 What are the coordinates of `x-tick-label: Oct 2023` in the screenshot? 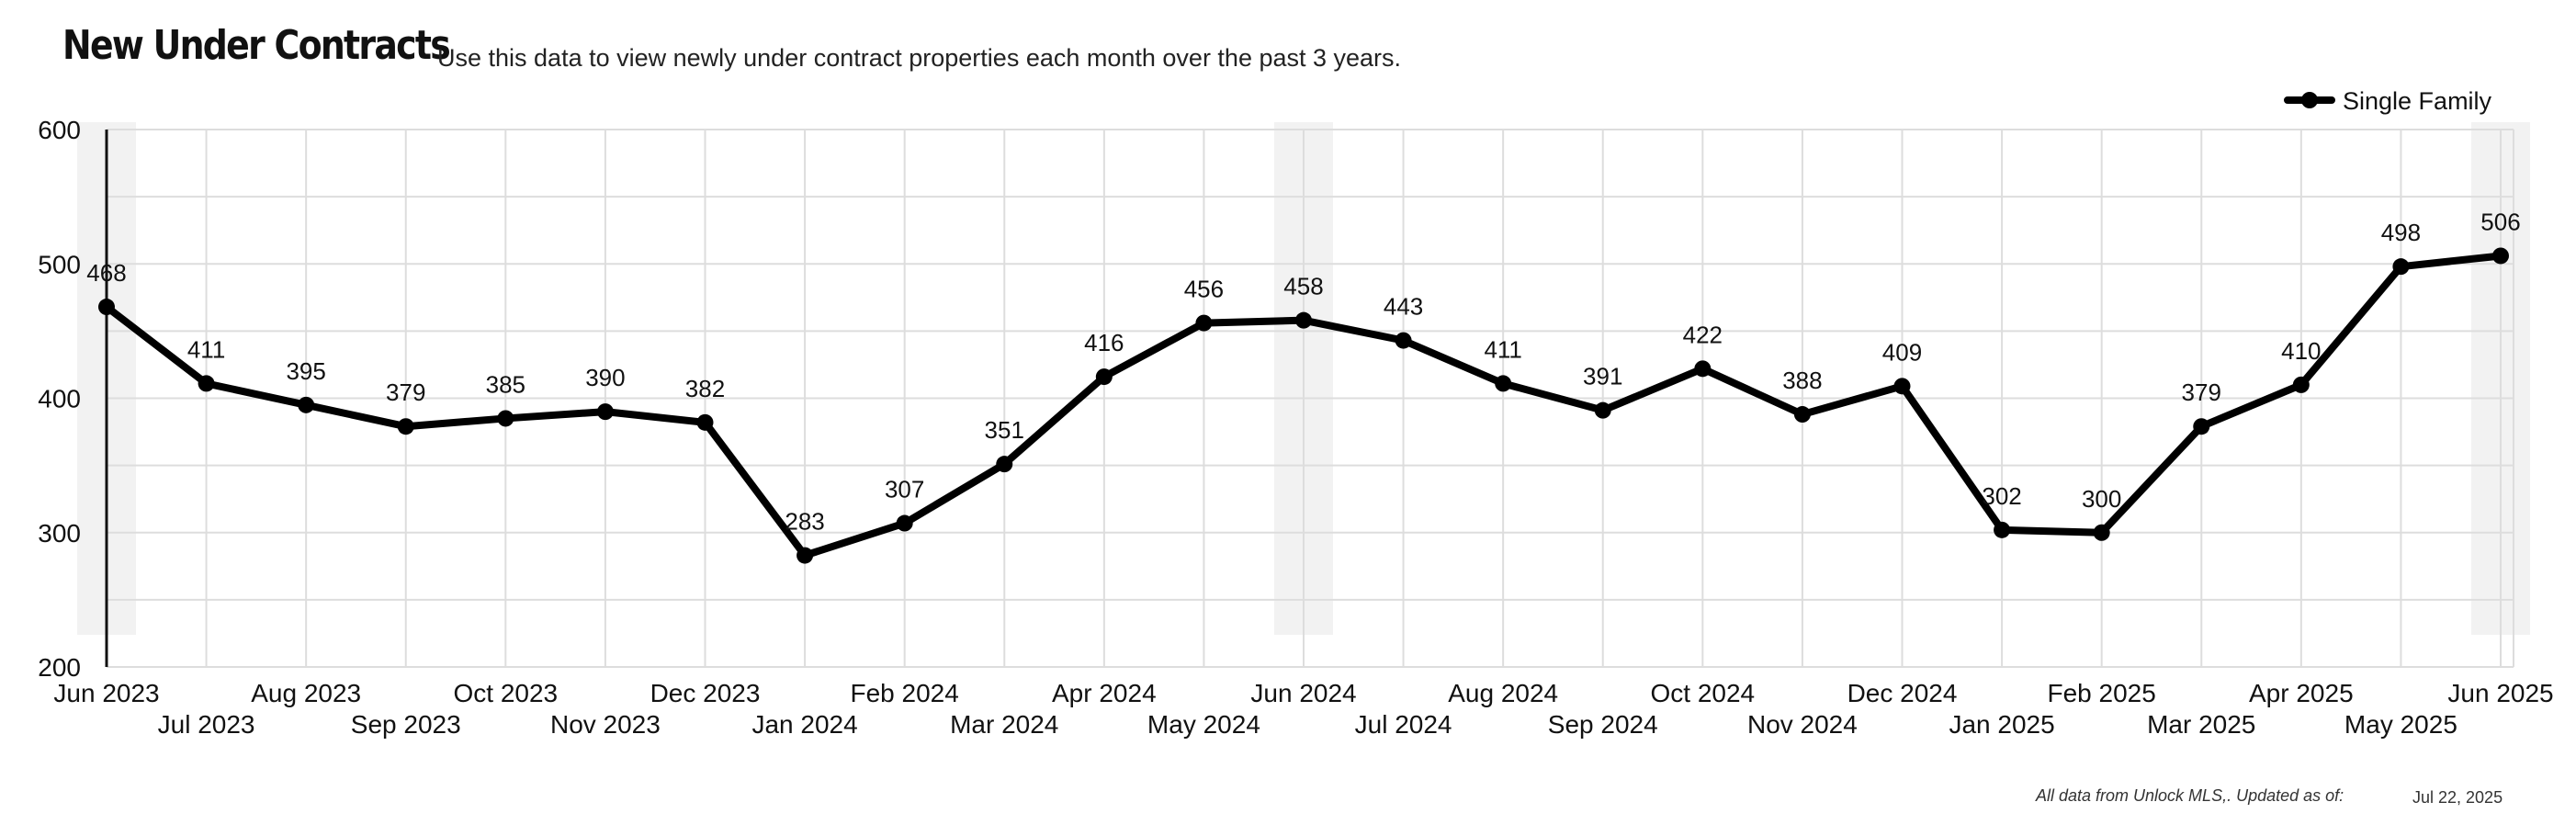 It's located at (507, 693).